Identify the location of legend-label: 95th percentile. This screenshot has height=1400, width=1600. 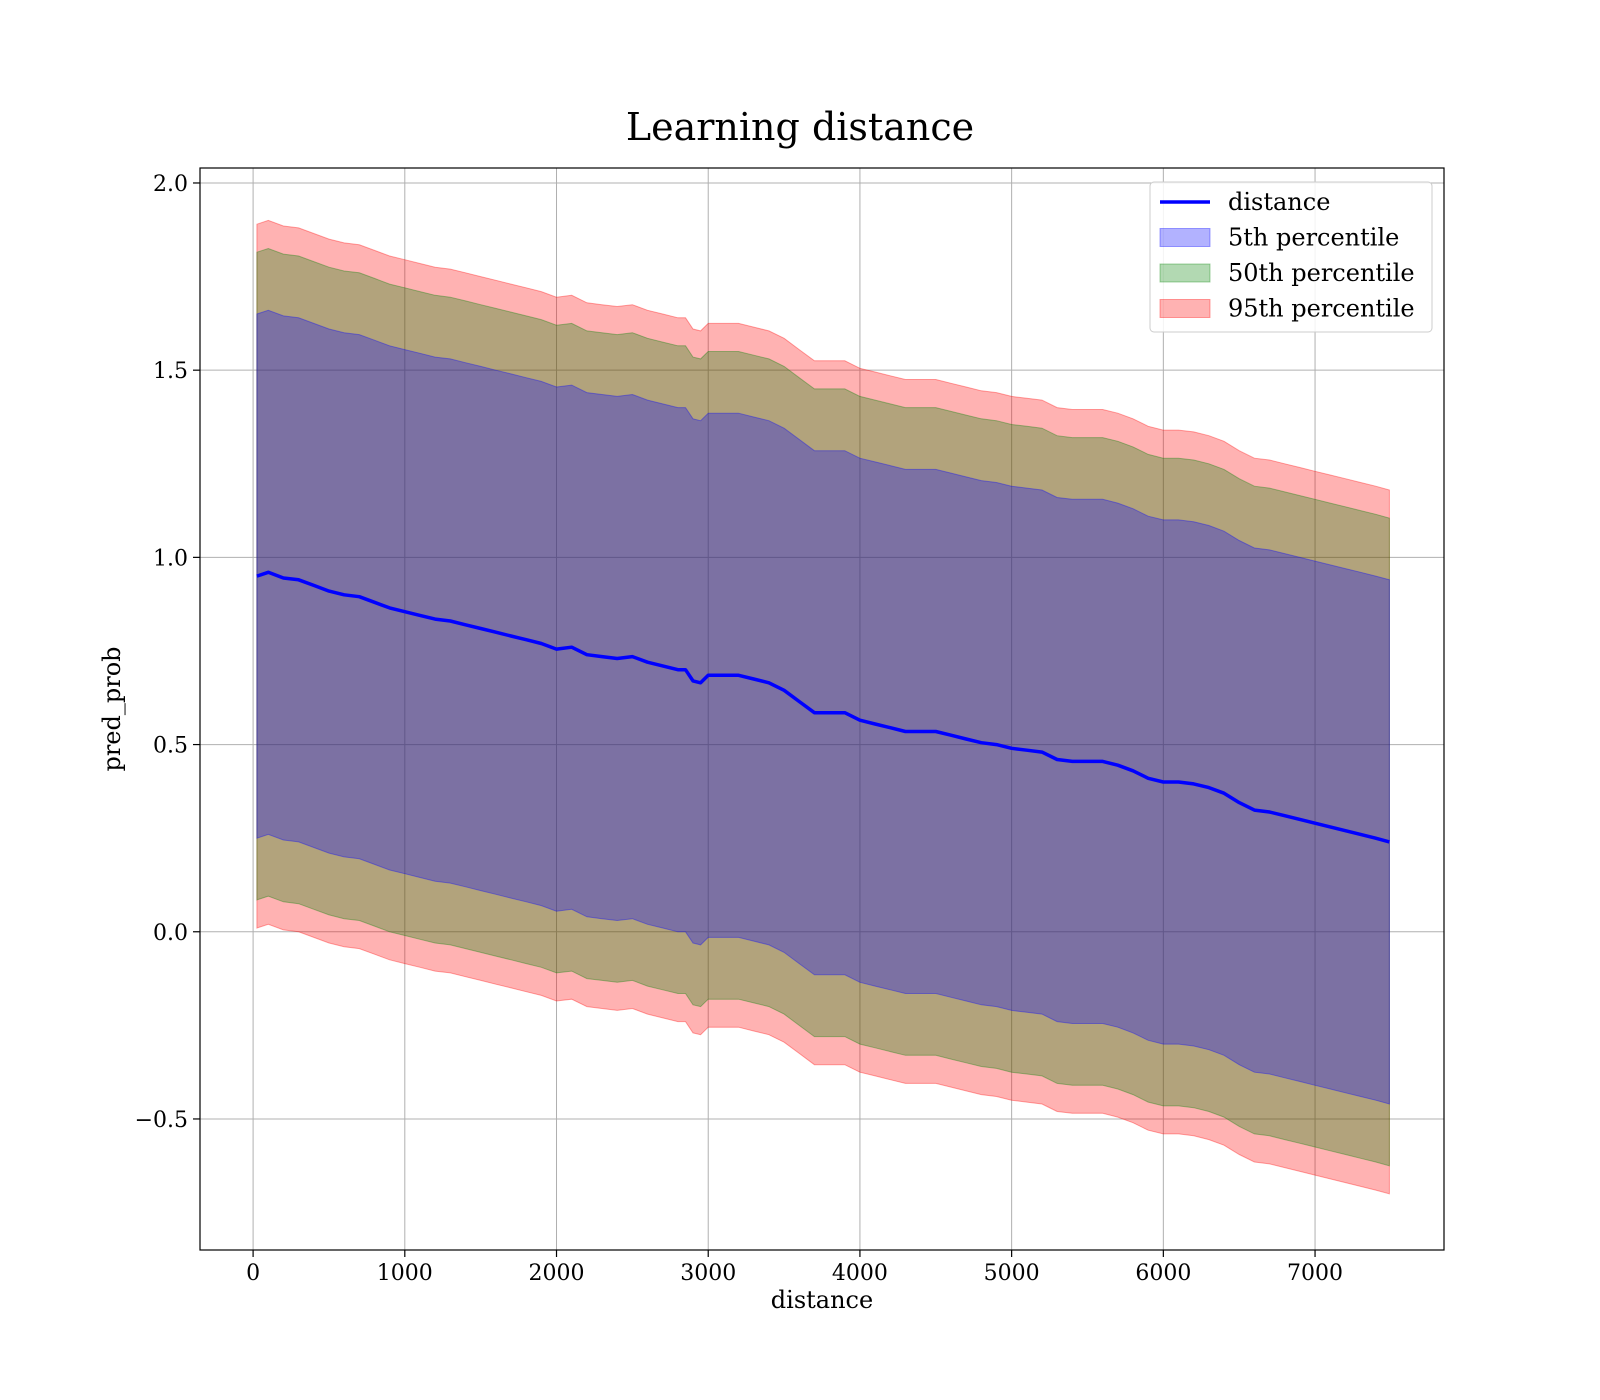
(1321, 309).